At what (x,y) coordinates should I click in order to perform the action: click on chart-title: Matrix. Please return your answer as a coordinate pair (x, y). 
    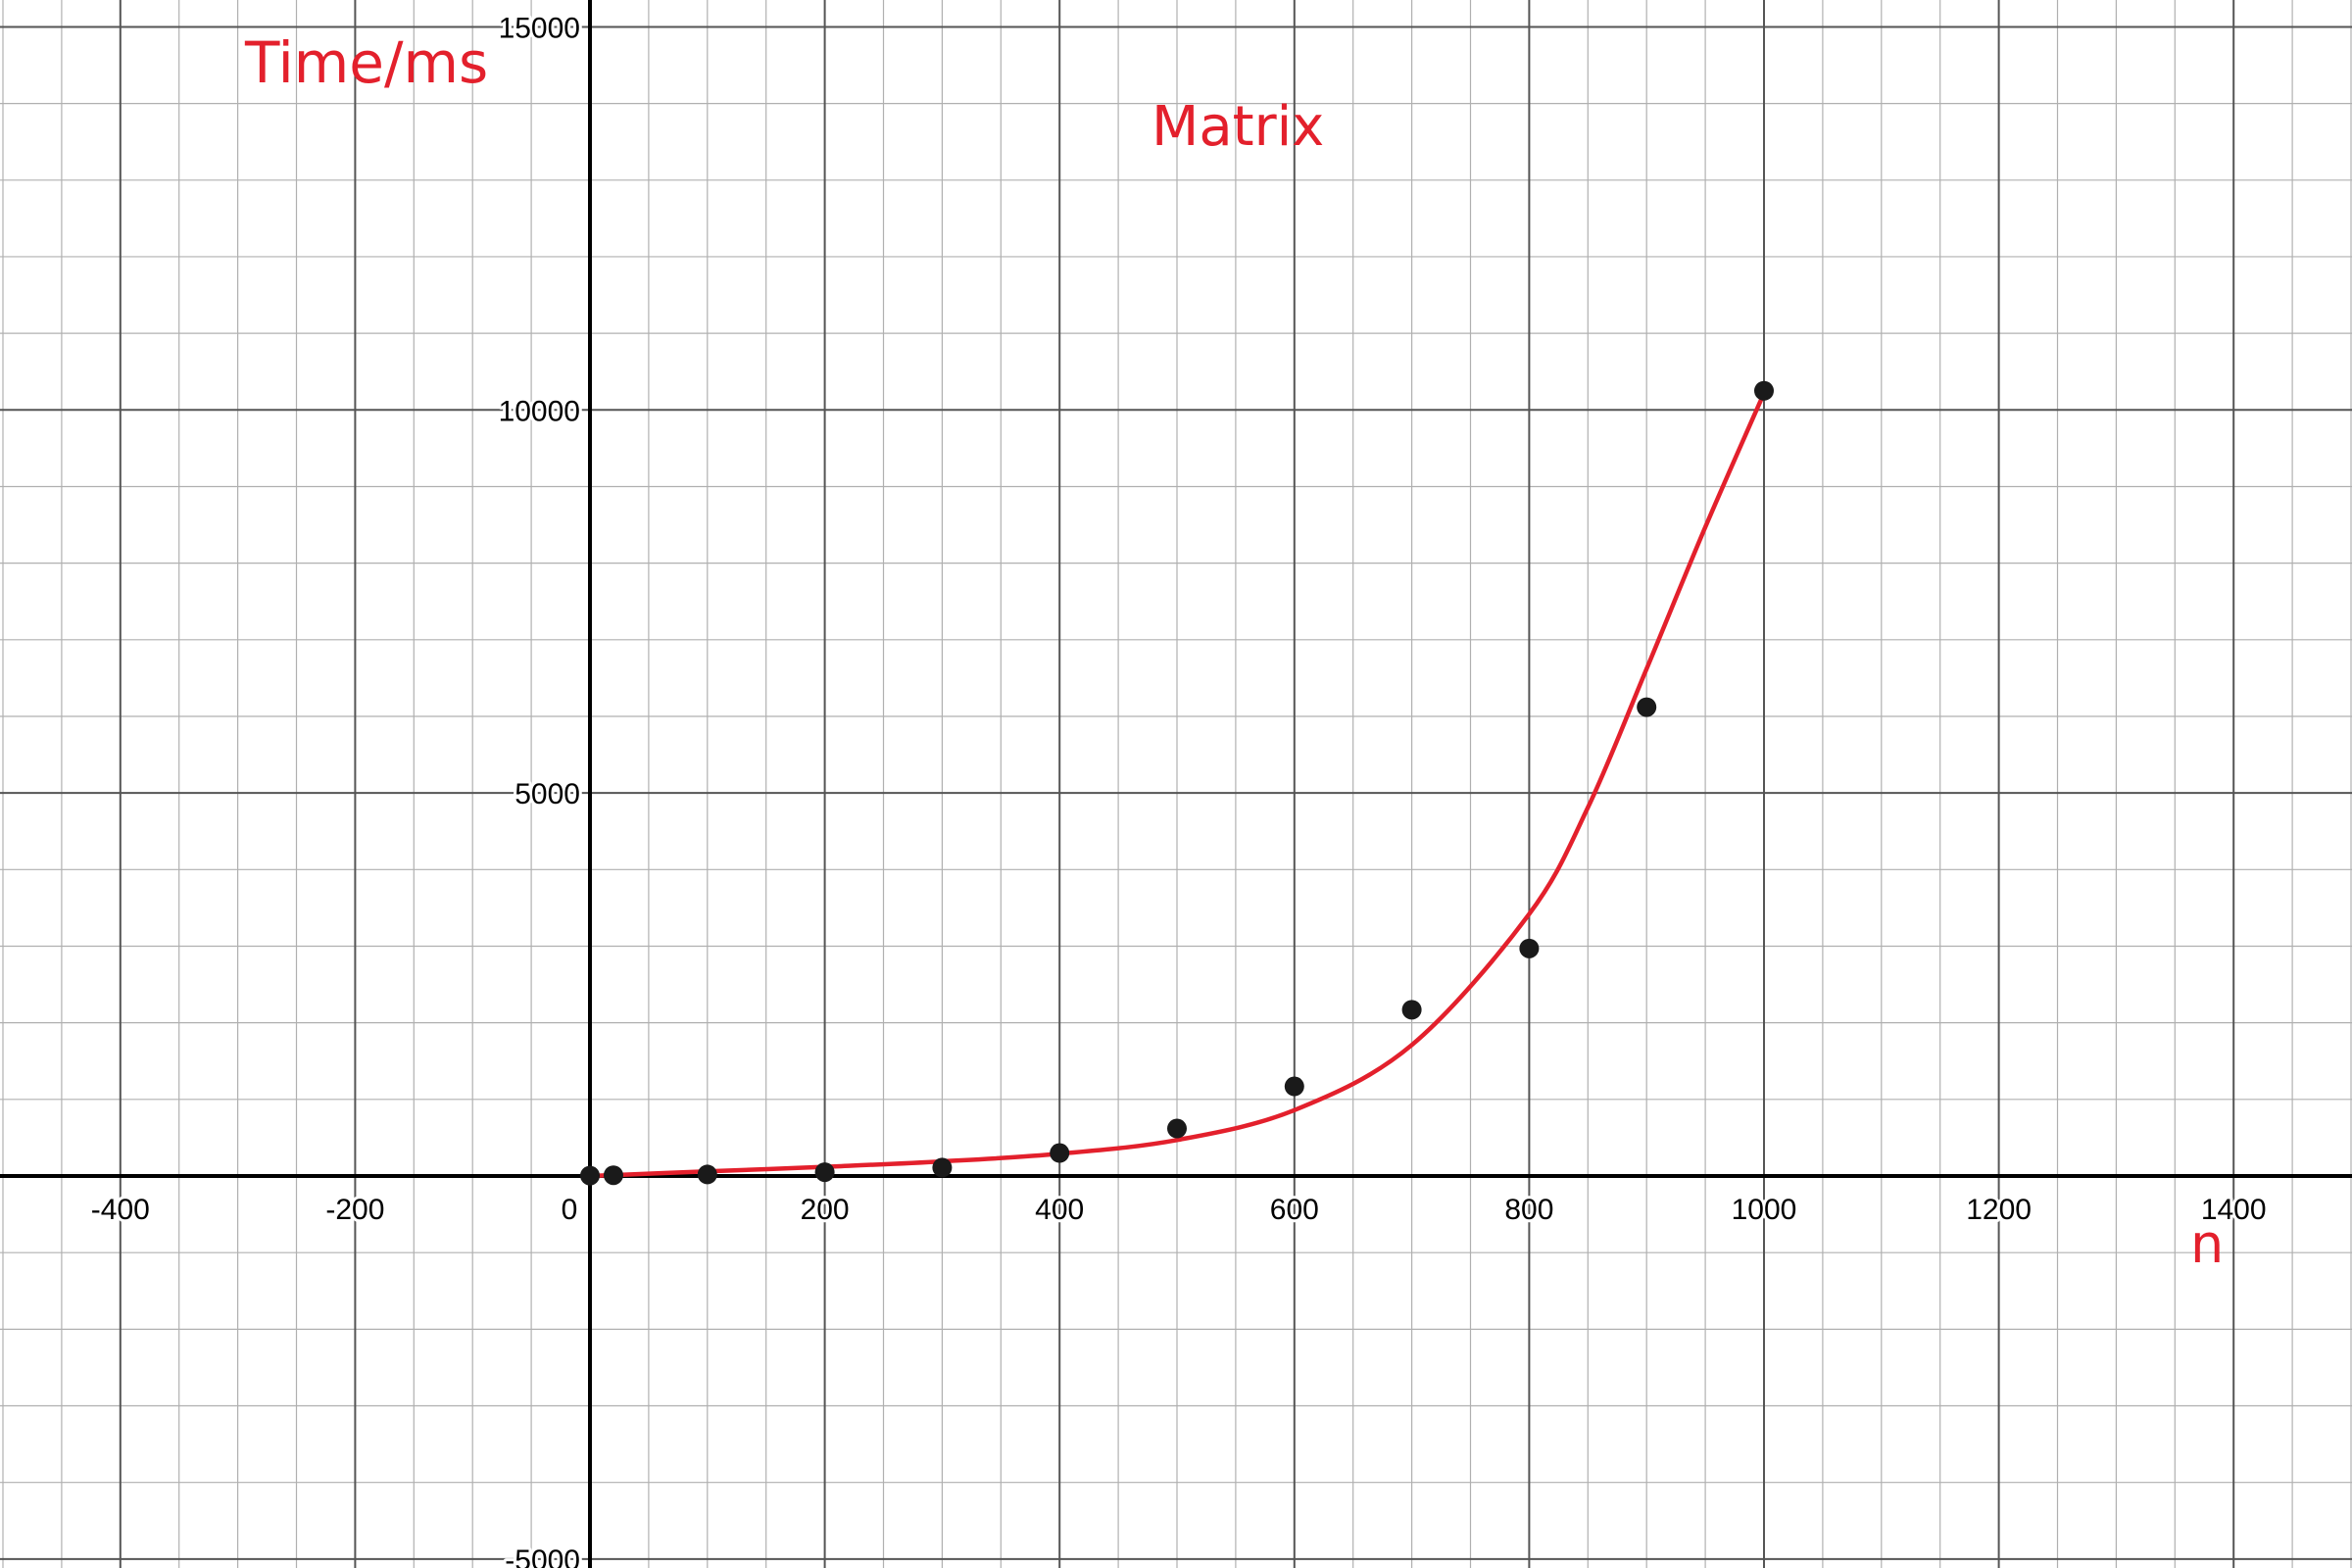
    Looking at the image, I should click on (1238, 127).